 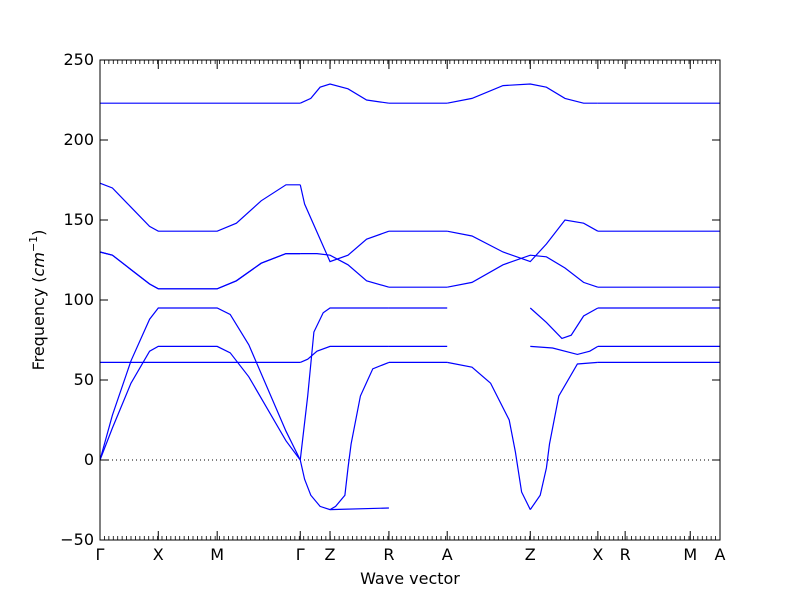 I want to click on x-axis-label: Wave vector, so click(x=410, y=578).